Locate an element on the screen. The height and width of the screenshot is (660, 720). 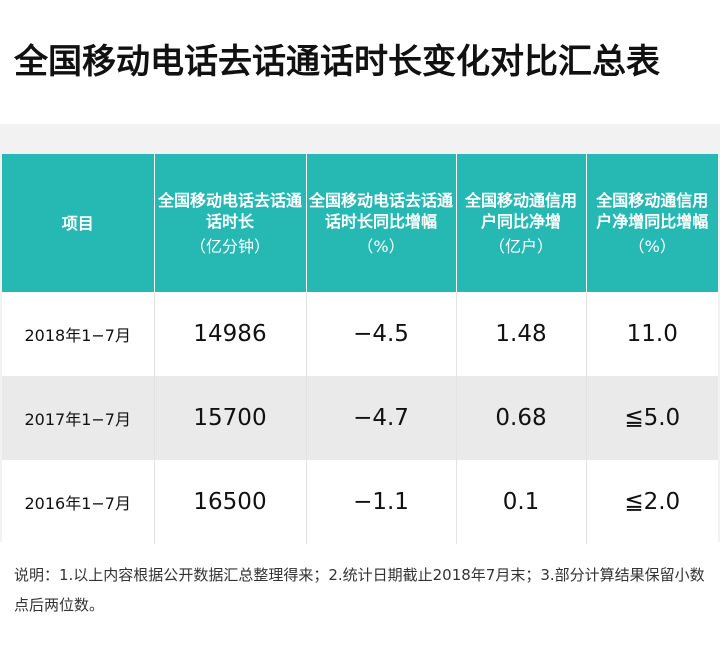
header-user-net-increase-growth: 全国移动通信用户净增同比增幅 （%） is located at coordinates (652, 223).